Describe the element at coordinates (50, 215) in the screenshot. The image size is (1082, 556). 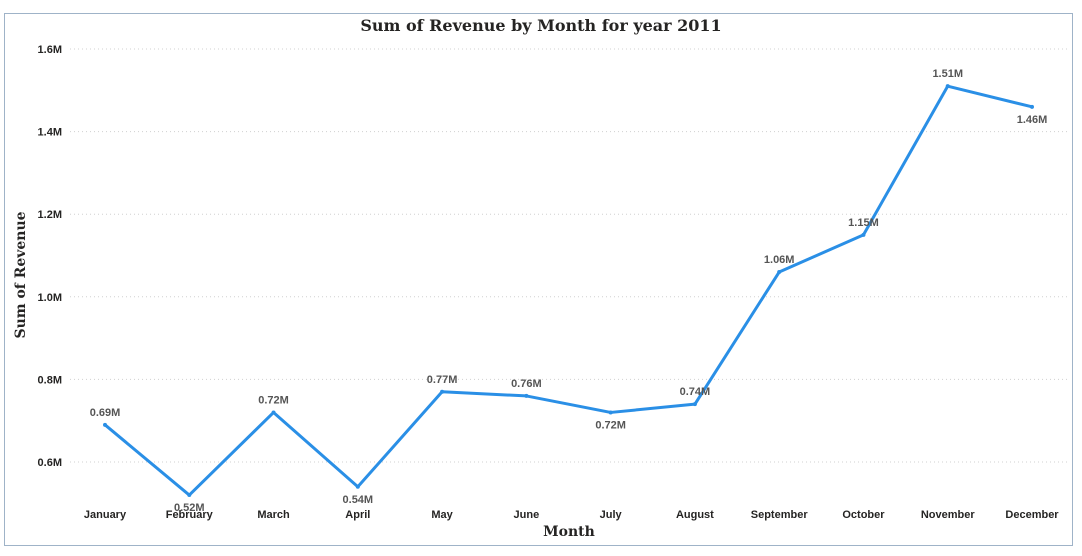
I see `y-tick-label: 1.2M` at that location.